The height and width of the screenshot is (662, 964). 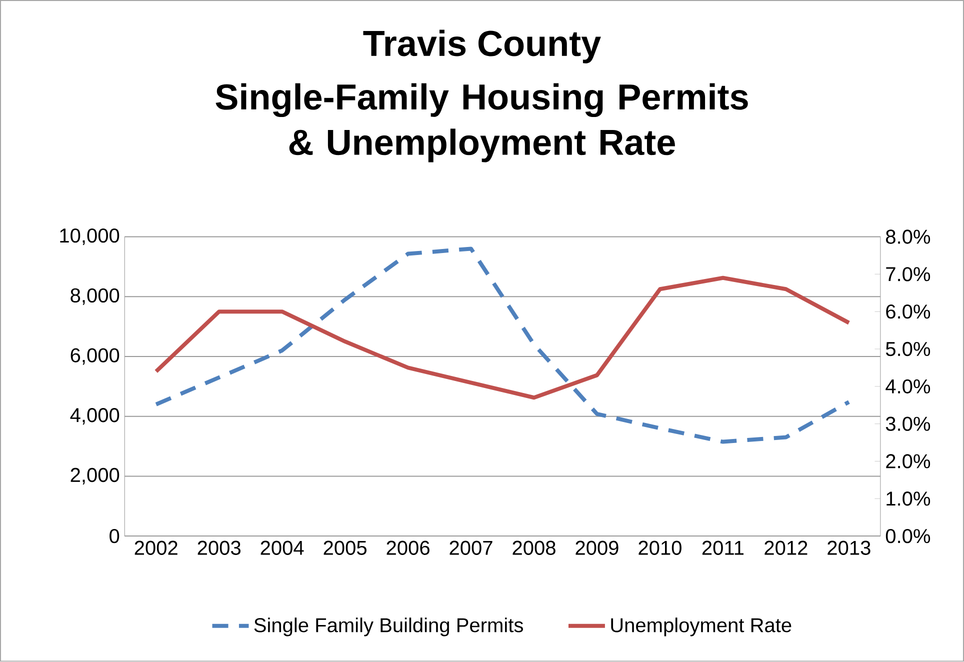 What do you see at coordinates (534, 548) in the screenshot?
I see `x-tick-label: 2008` at bounding box center [534, 548].